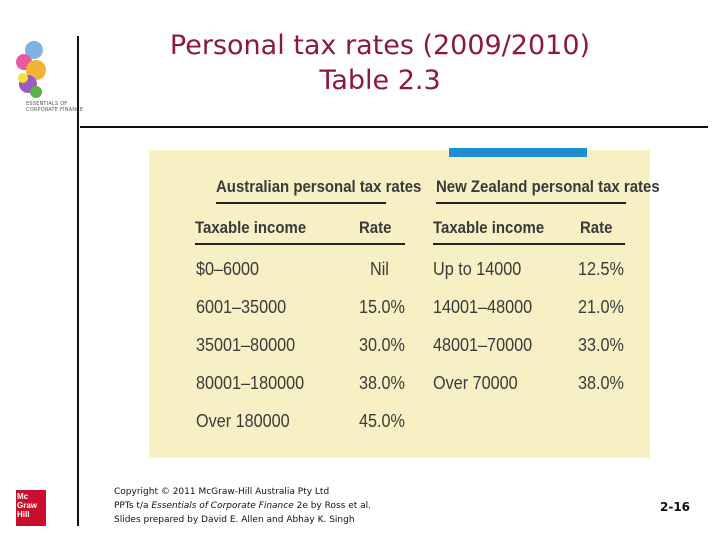  I want to click on australia-heading-rule, so click(301, 203).